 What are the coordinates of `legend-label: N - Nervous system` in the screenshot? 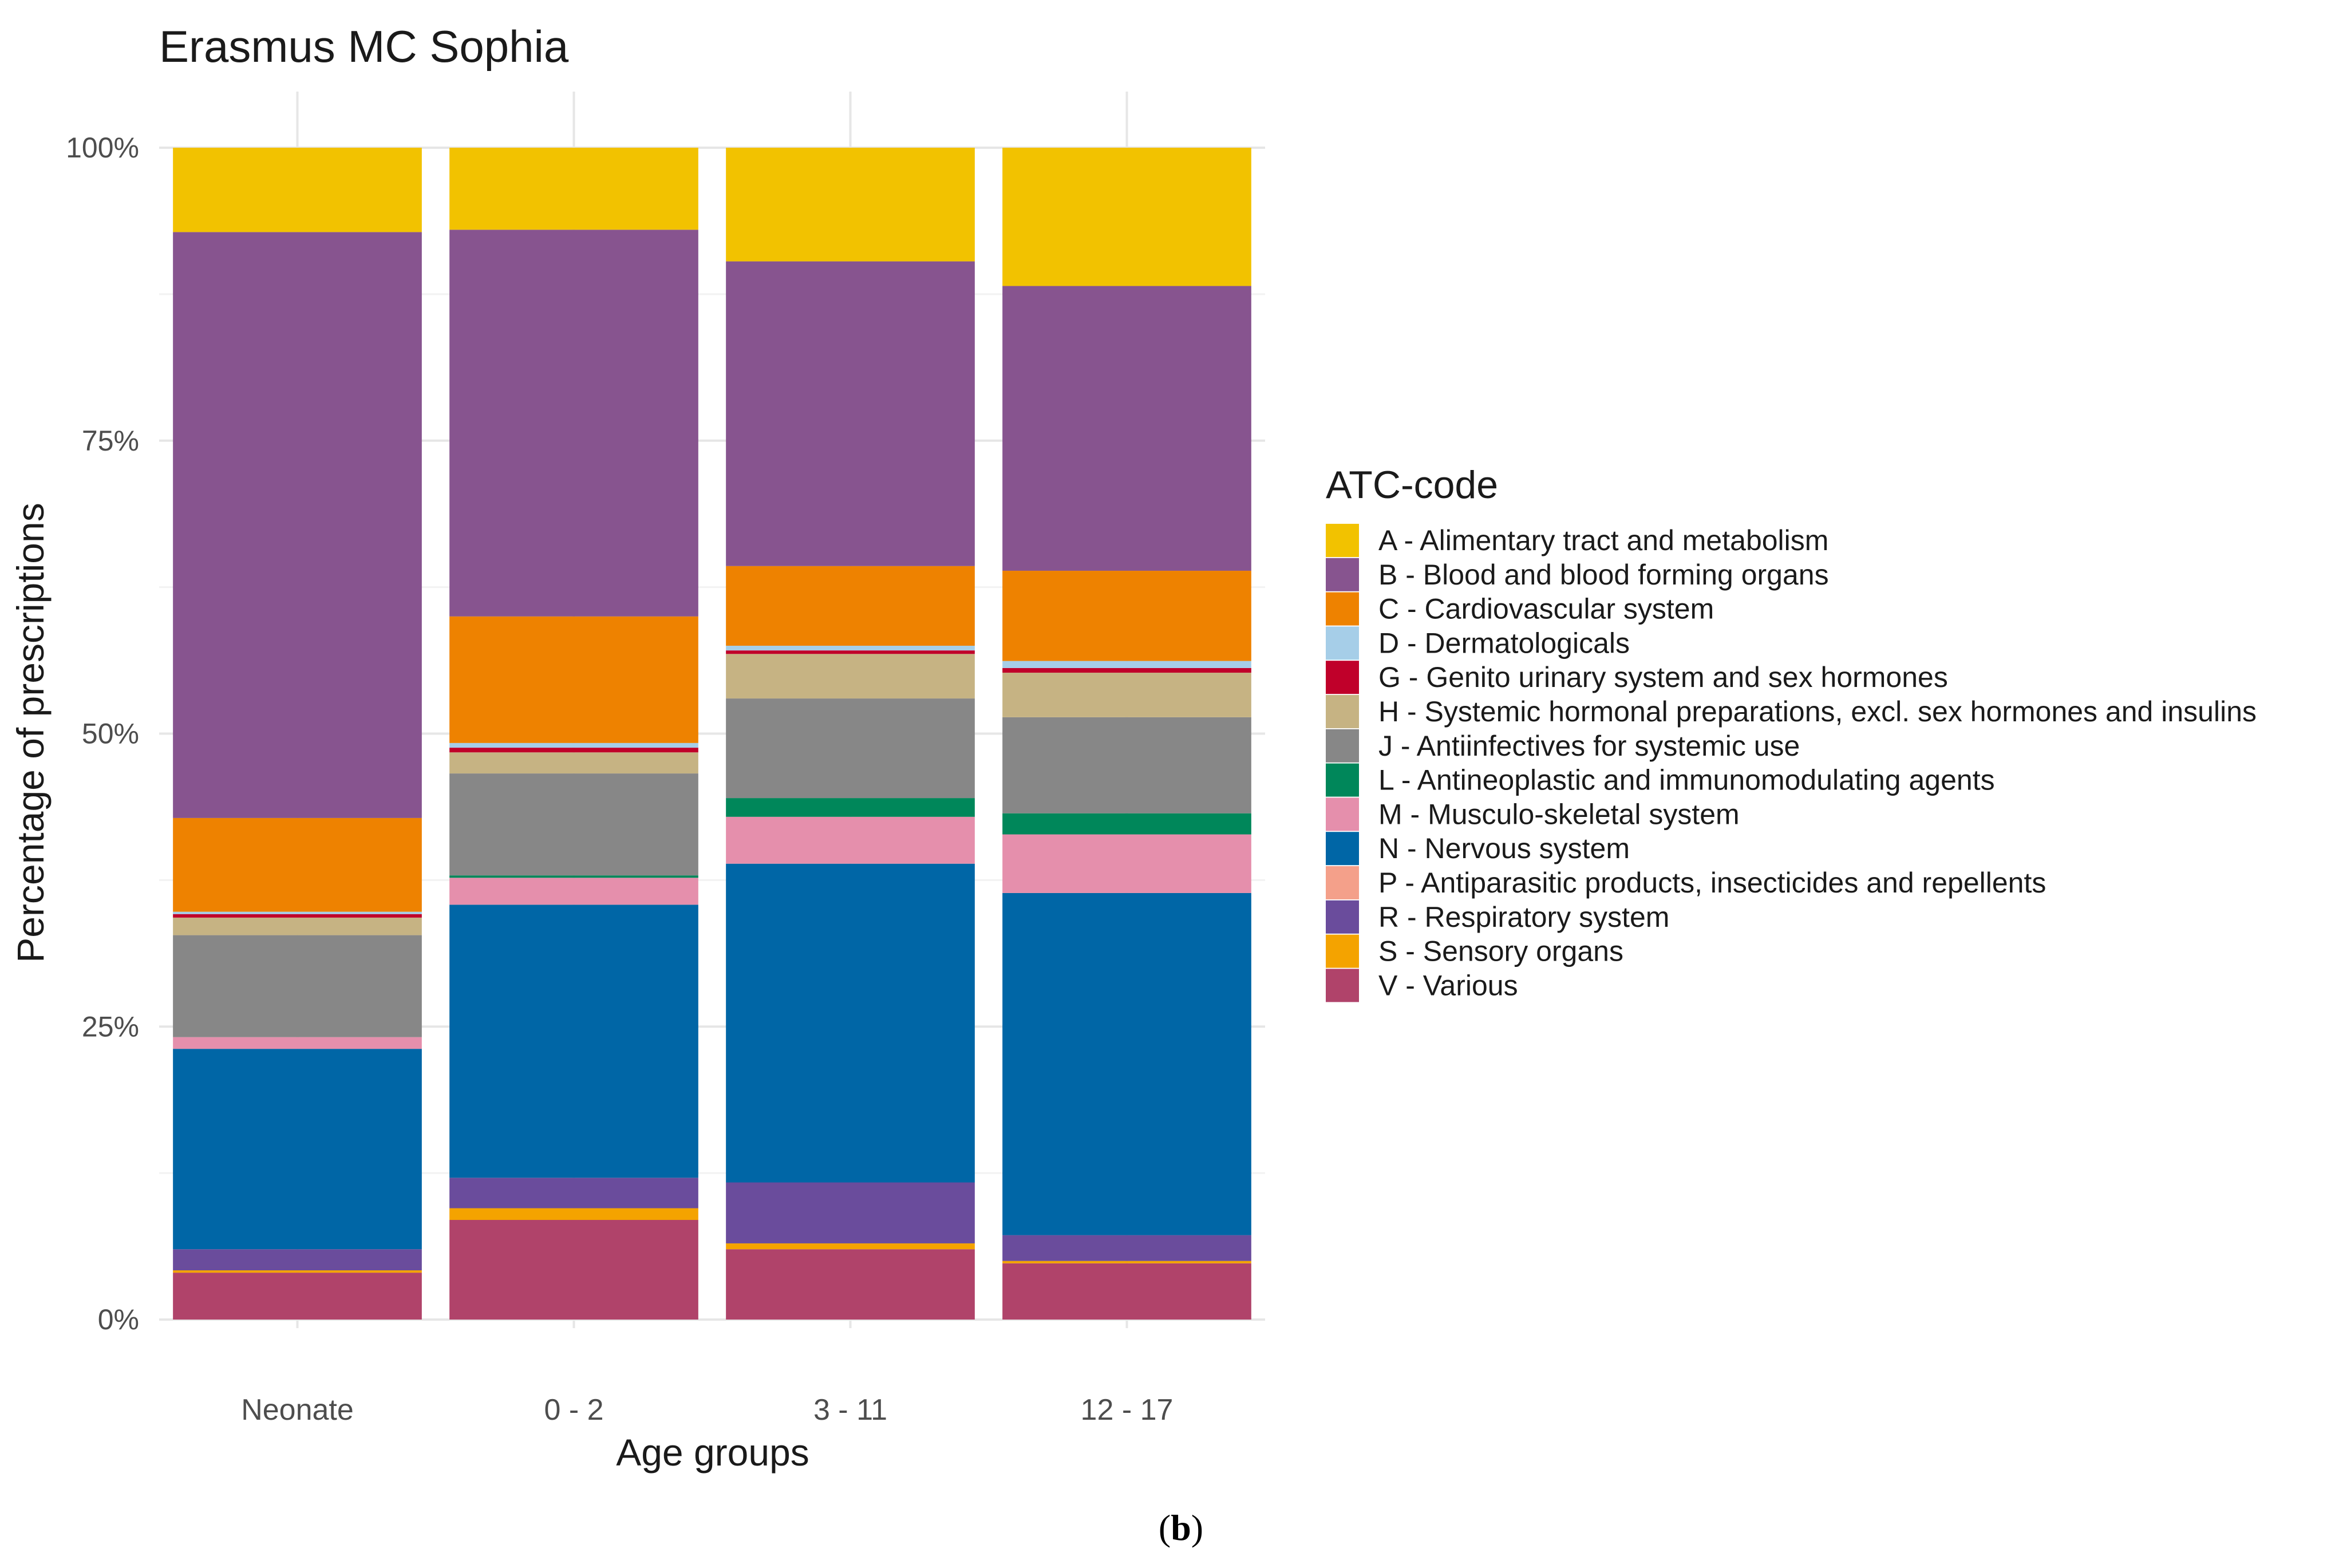 It's located at (1504, 848).